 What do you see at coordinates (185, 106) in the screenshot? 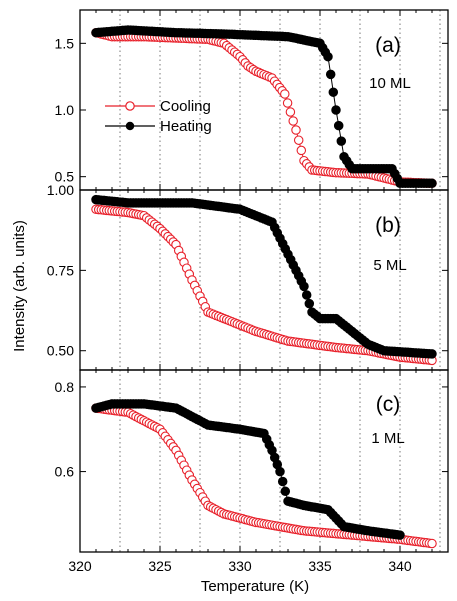
I see `legend-cooling-label: Cooling` at bounding box center [185, 106].